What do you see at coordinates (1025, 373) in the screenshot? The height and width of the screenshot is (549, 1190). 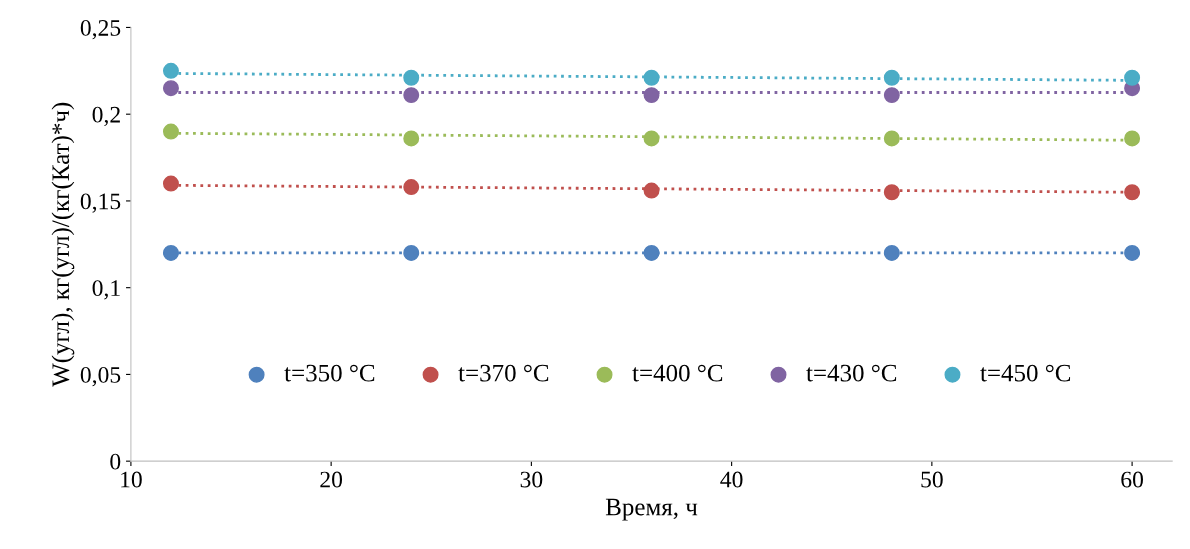 I see `legend-label: t=450 °C` at bounding box center [1025, 373].